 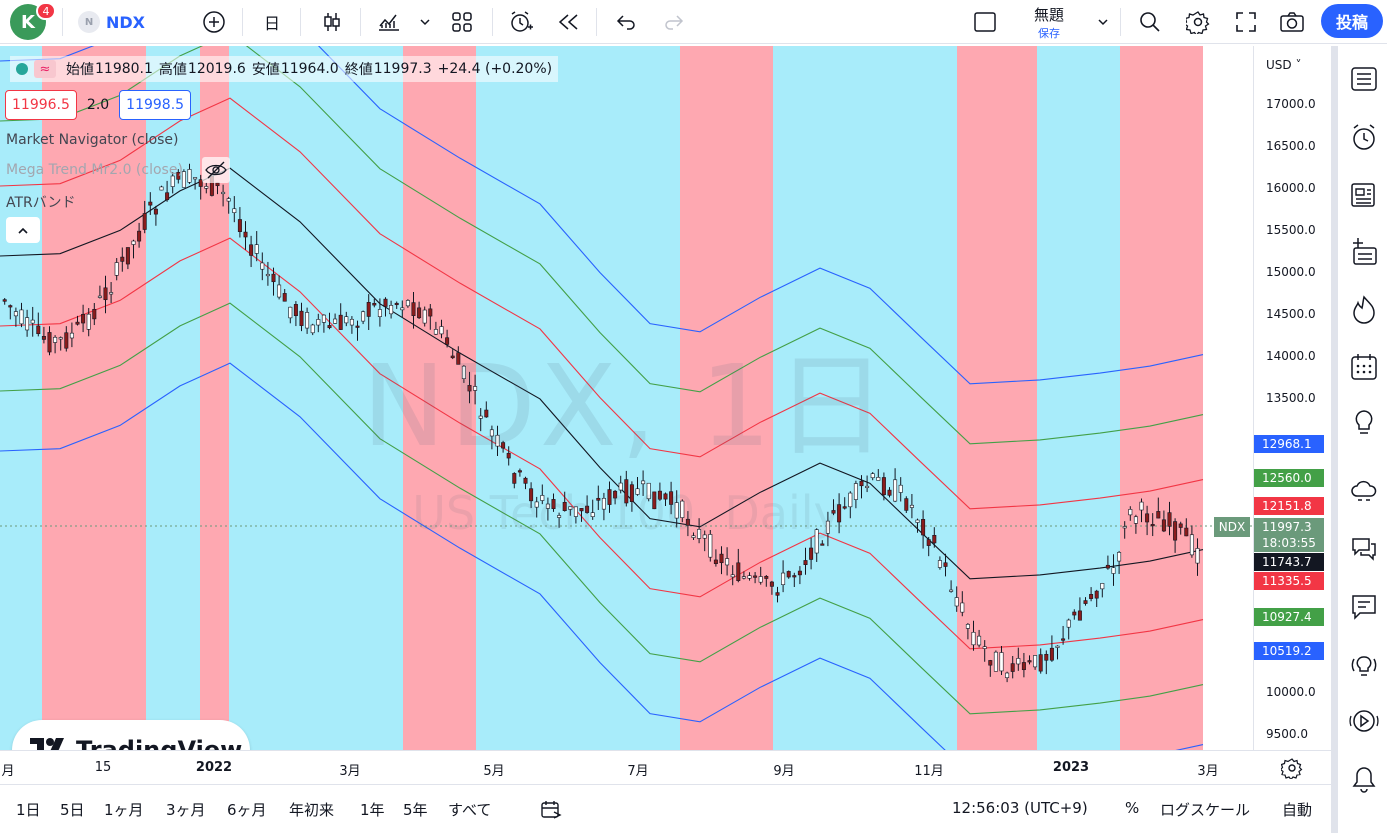 I want to click on range-button: 年初来, so click(x=312, y=810).